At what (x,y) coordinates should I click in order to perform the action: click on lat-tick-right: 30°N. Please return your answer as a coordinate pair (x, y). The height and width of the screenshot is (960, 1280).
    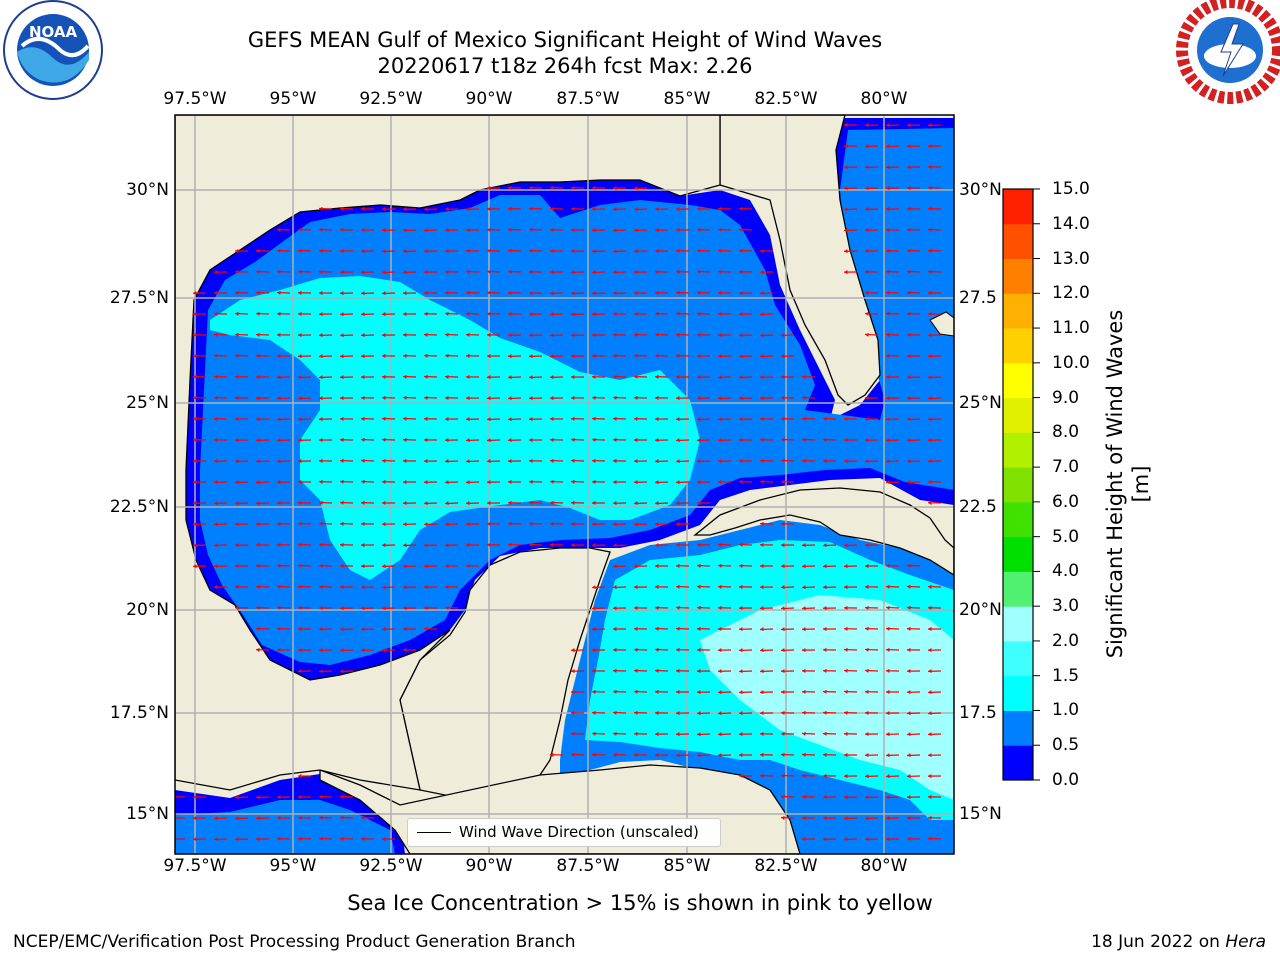
    Looking at the image, I should click on (980, 190).